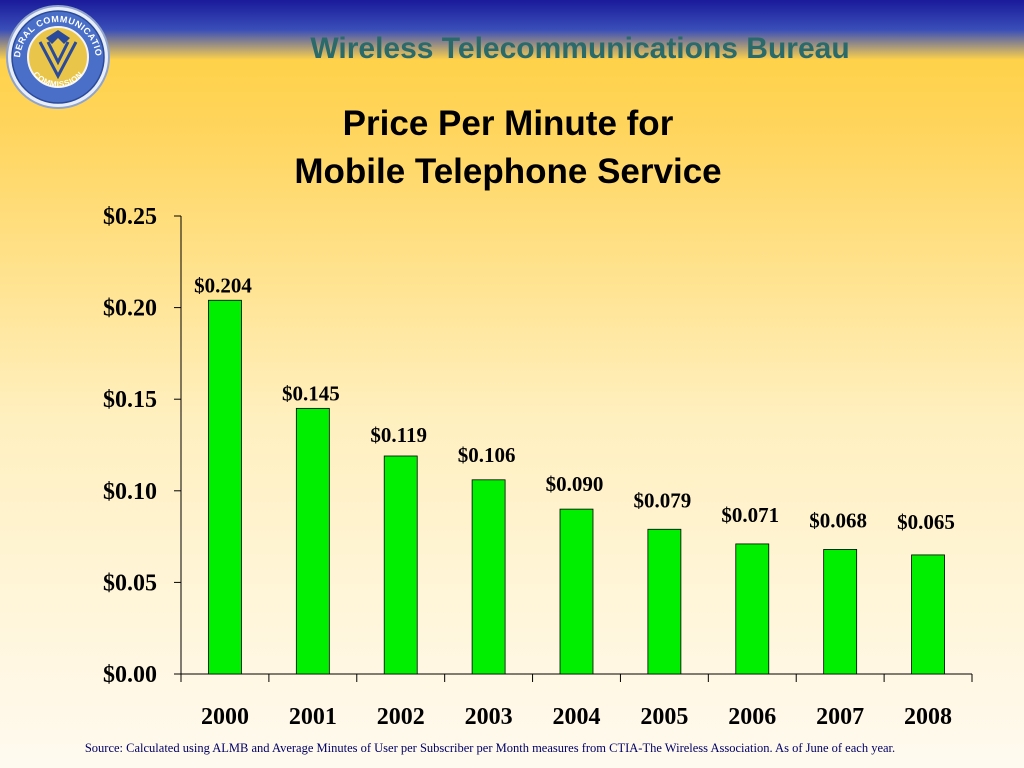  What do you see at coordinates (664, 717) in the screenshot?
I see `x-tick-label-2005: 2005` at bounding box center [664, 717].